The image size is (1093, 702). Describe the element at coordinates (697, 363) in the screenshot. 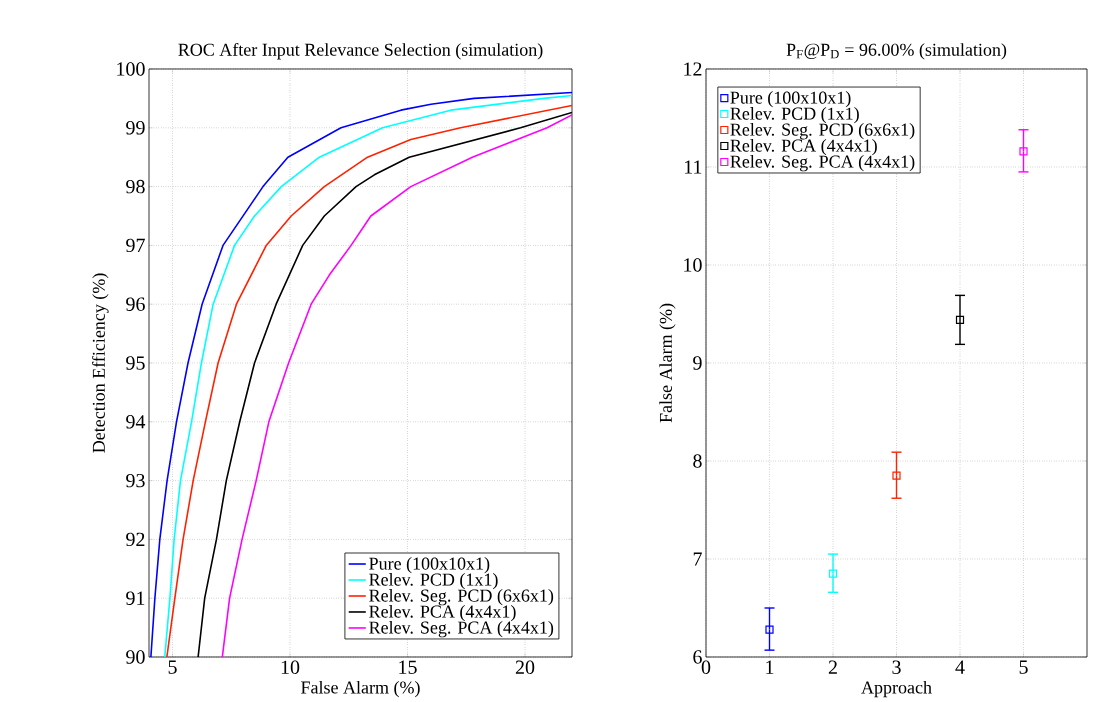

I see `y-tick-label: 9` at that location.